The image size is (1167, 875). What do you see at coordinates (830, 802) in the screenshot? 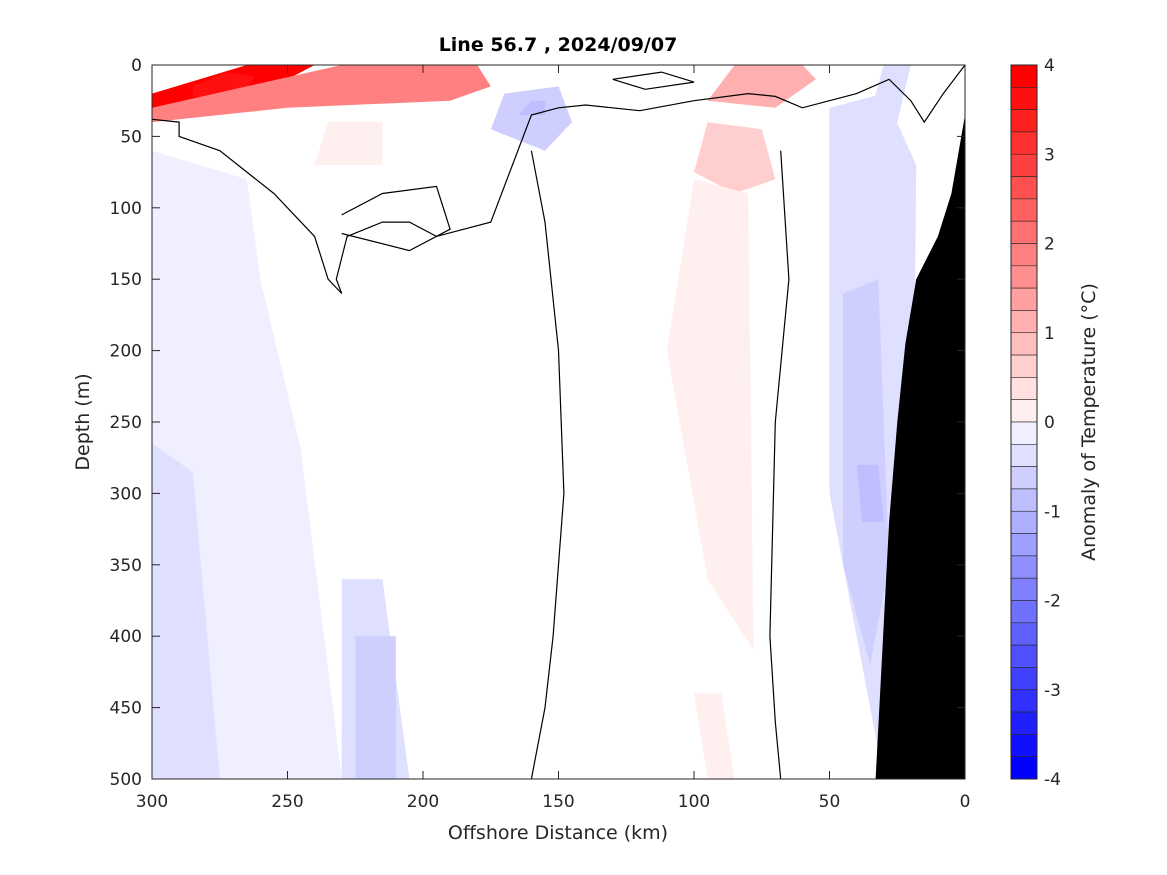
I see `x-tick-label: 50` at bounding box center [830, 802].